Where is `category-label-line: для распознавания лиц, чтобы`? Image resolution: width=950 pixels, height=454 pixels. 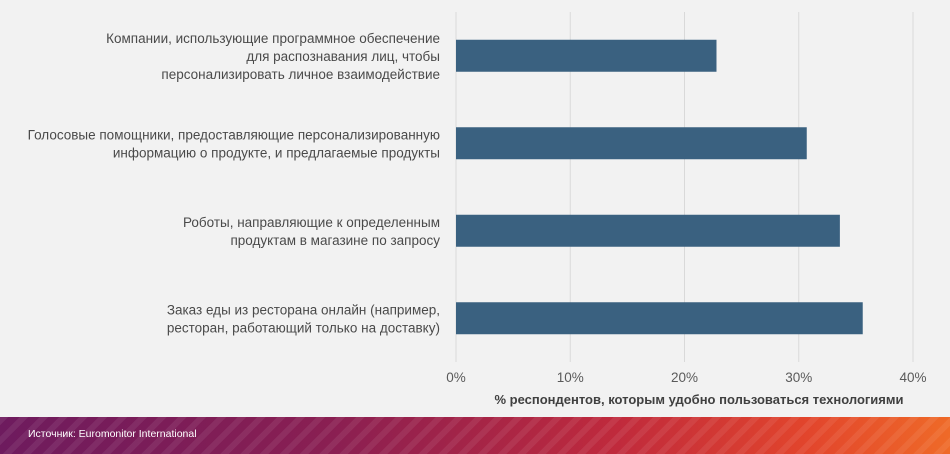 category-label-line: для распознавания лиц, чтобы is located at coordinates (343, 56).